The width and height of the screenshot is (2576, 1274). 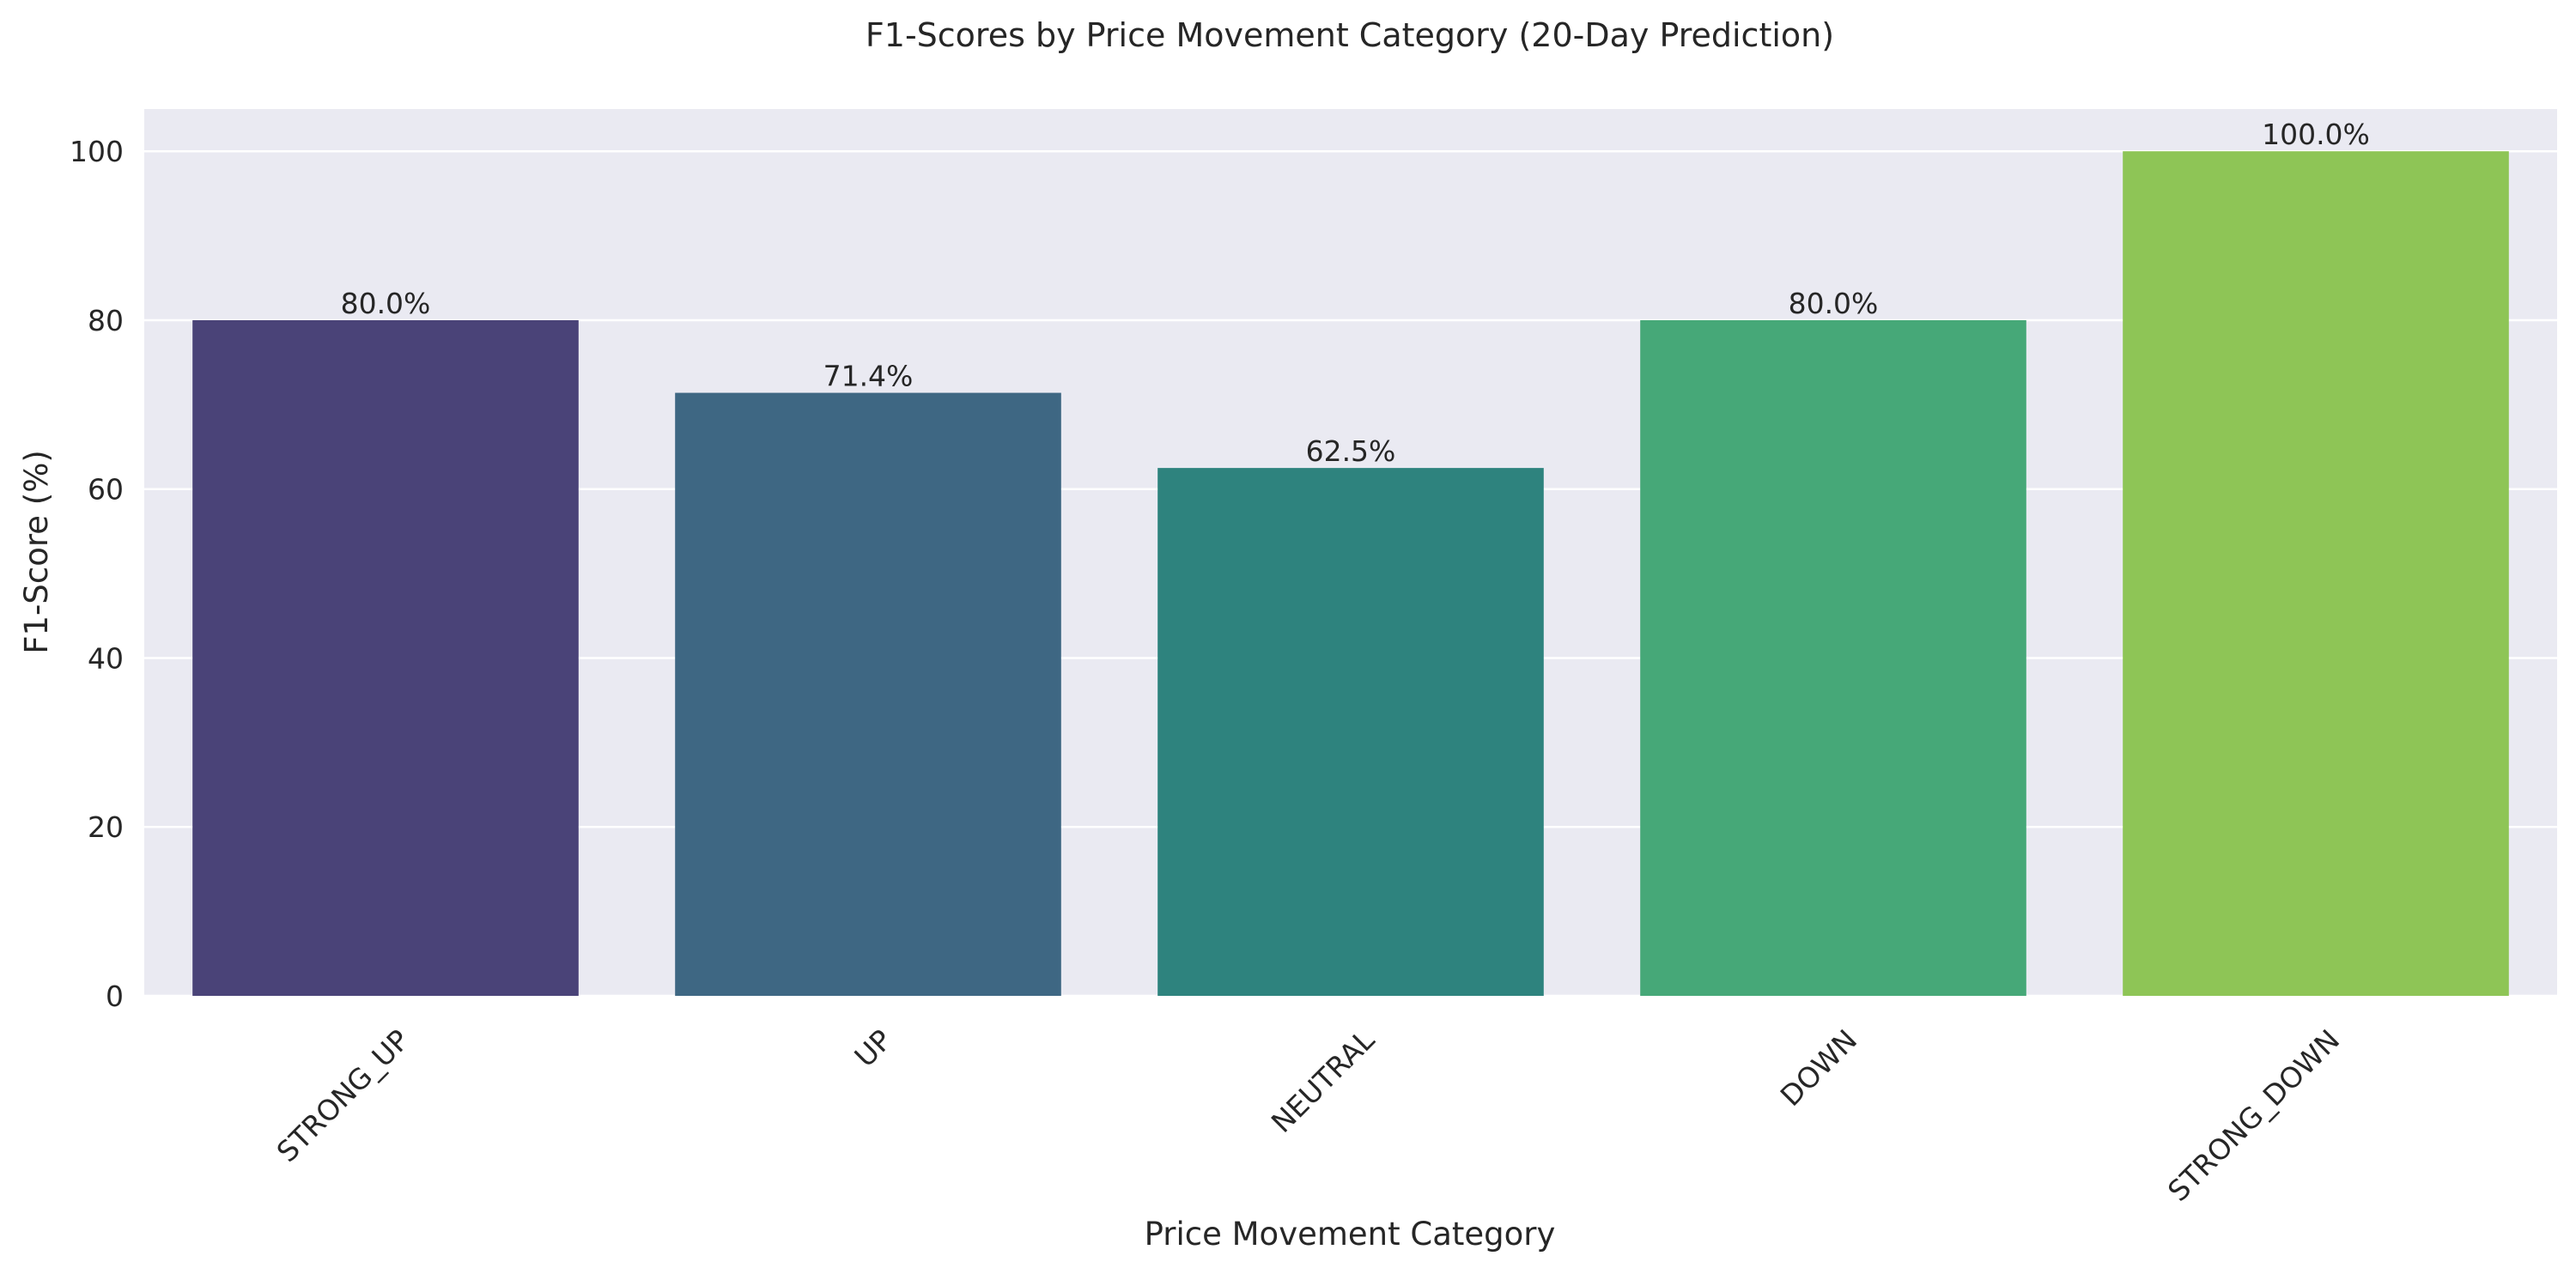 I want to click on x-tick-label: DOWN, so click(x=1819, y=1068).